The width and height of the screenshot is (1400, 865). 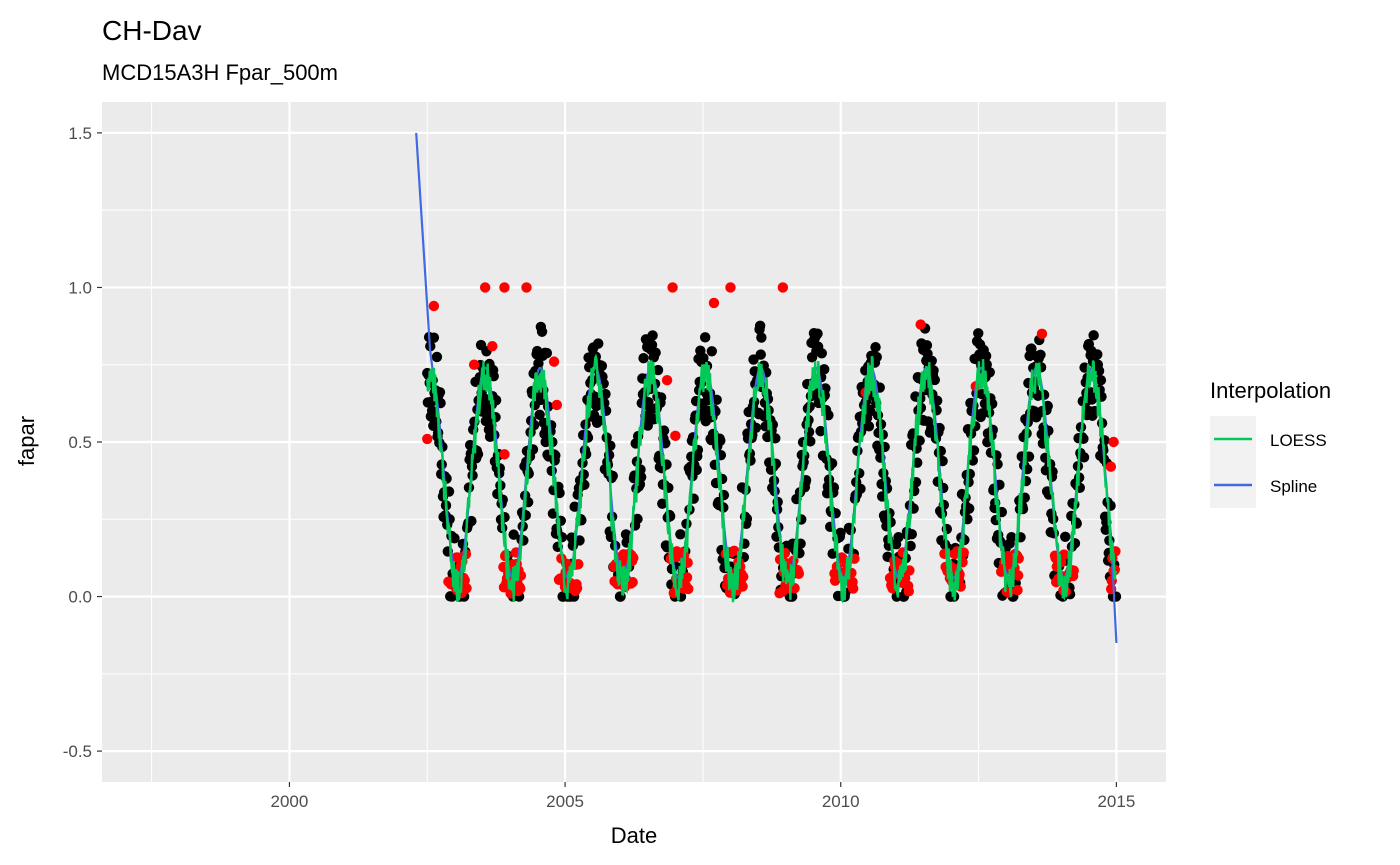 What do you see at coordinates (152, 30) in the screenshot?
I see `chart-title: CH-Dav` at bounding box center [152, 30].